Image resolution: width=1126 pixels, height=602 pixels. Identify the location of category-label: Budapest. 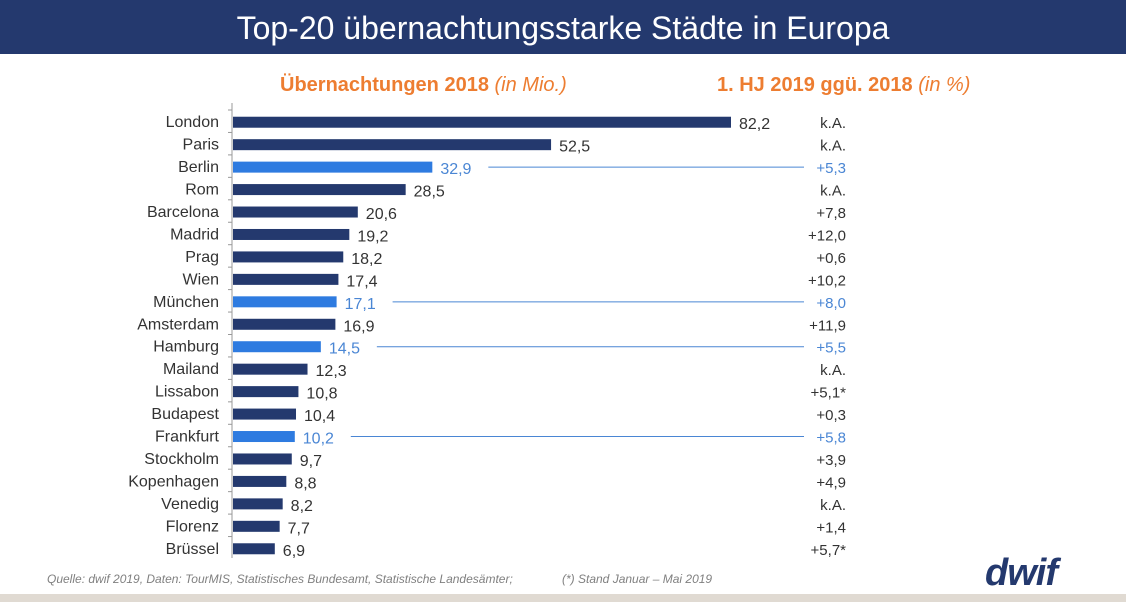
(185, 414).